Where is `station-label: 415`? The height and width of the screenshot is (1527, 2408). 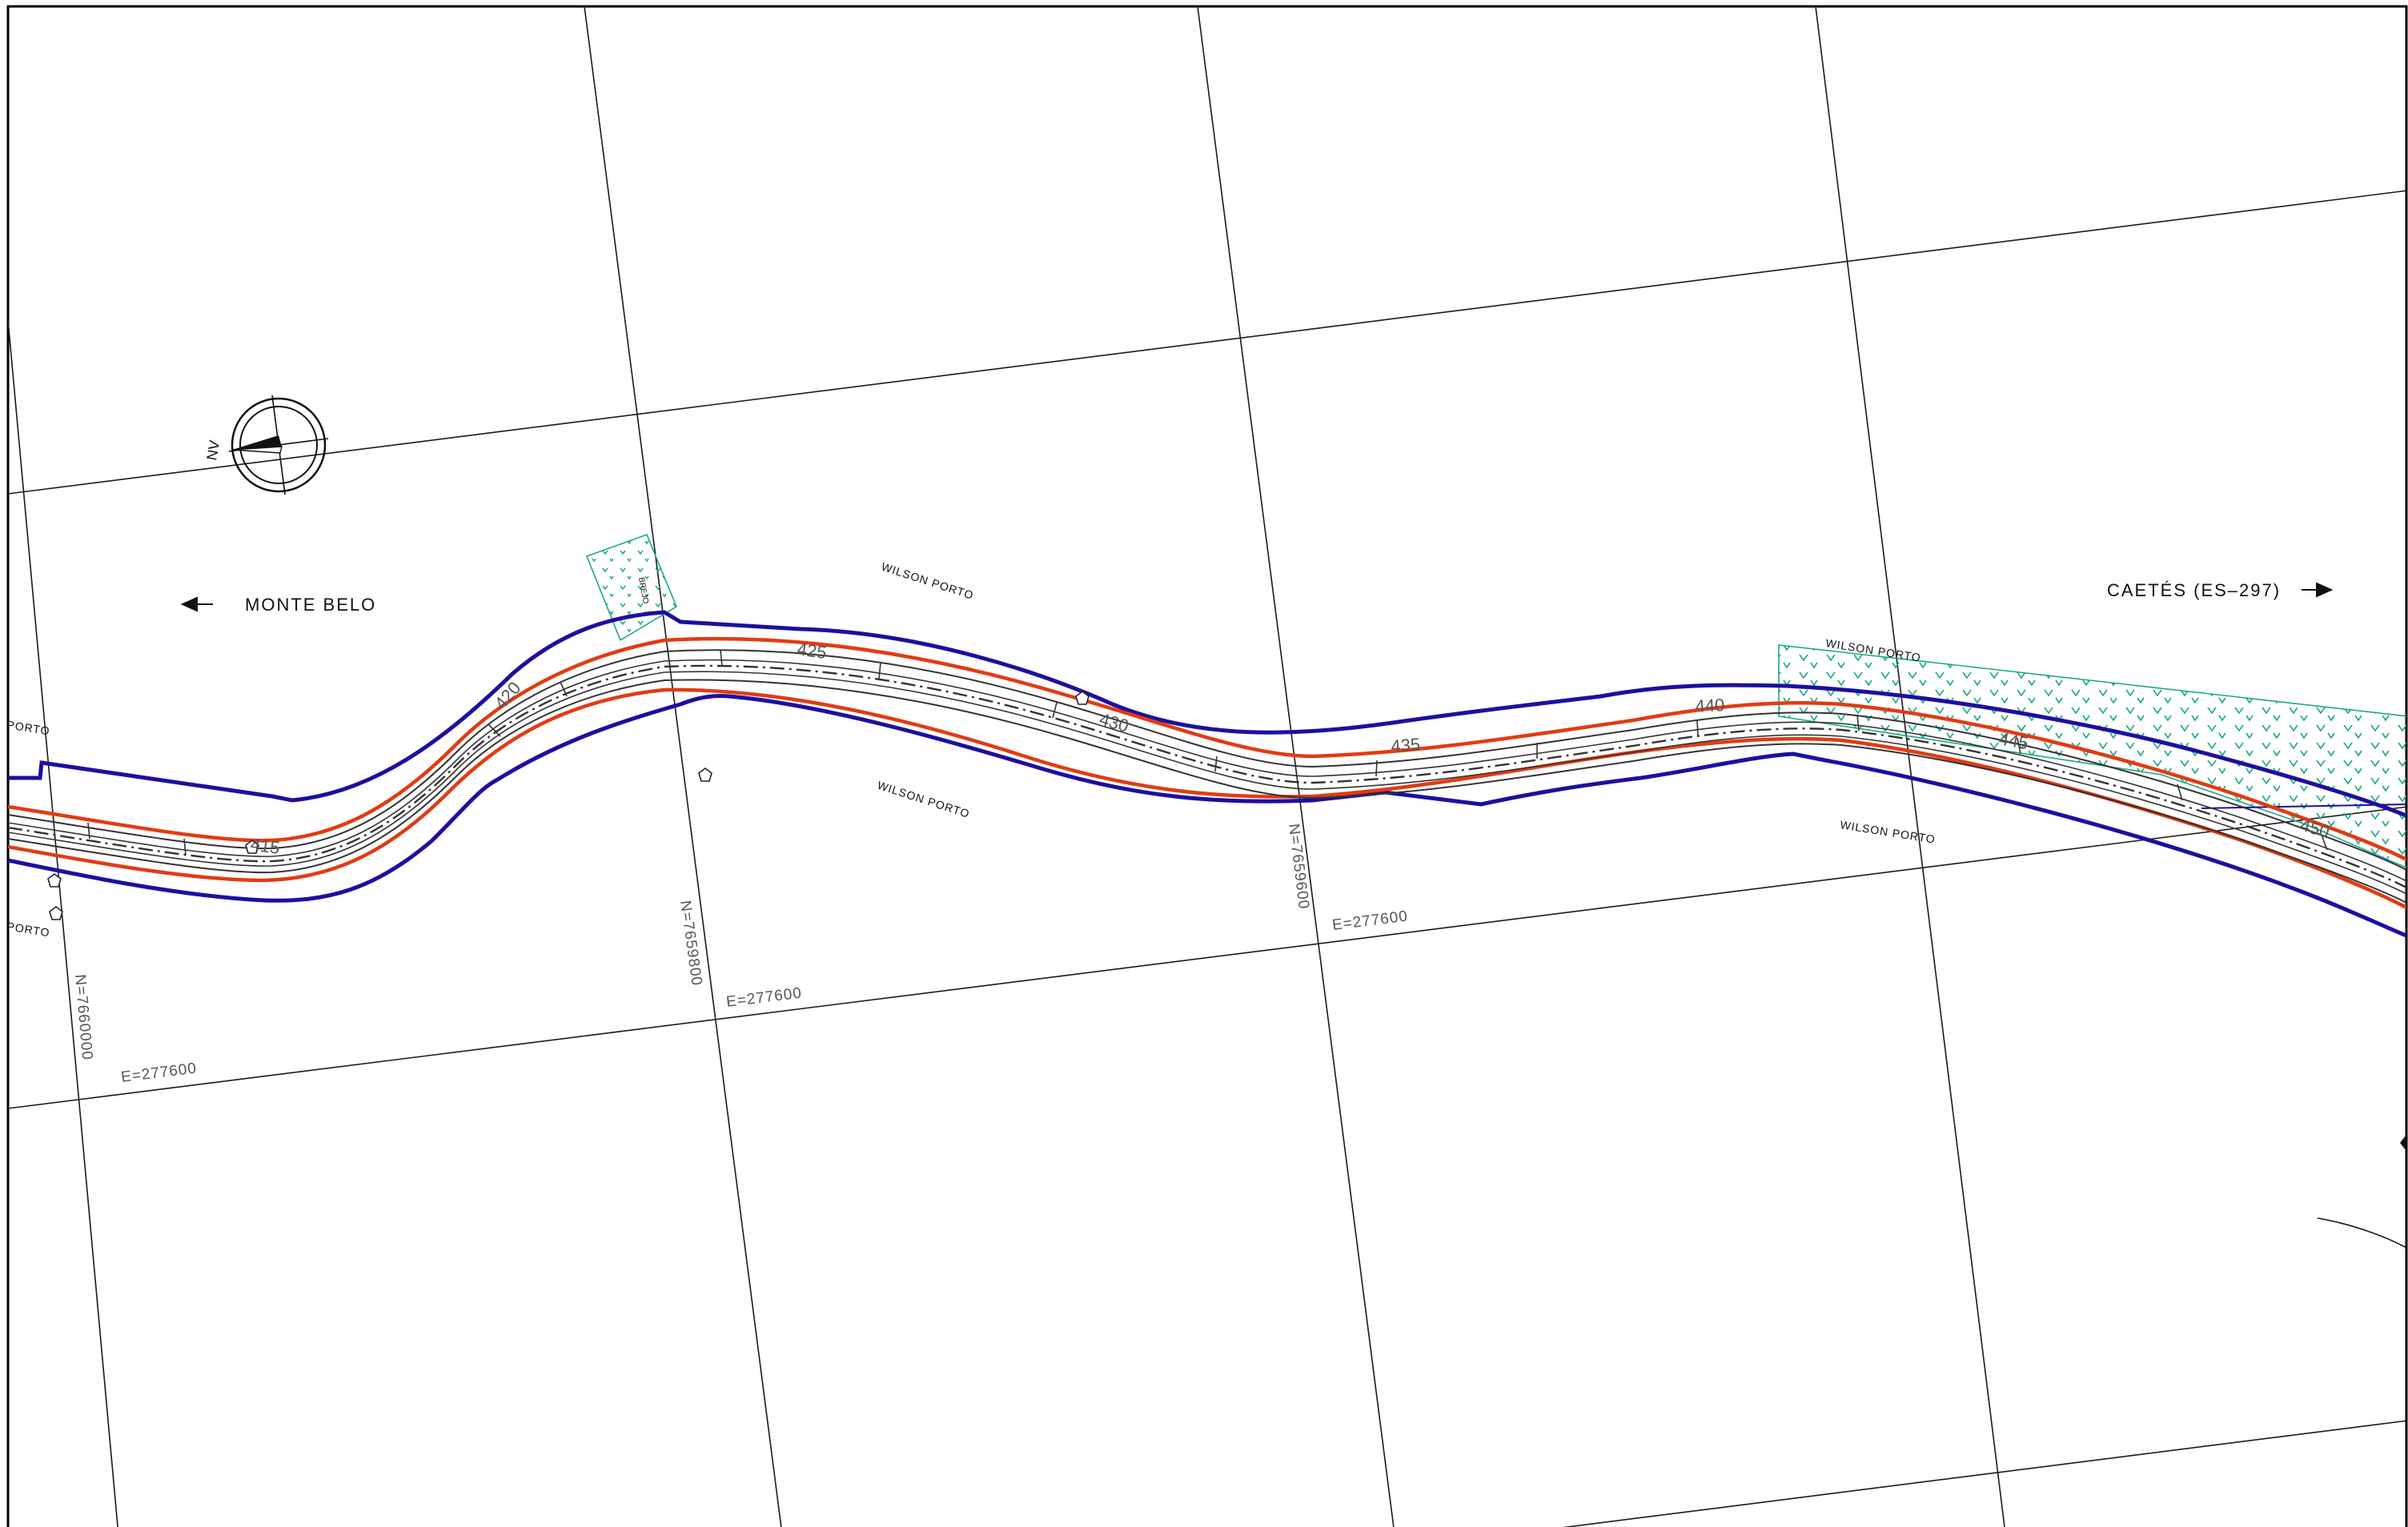
station-label: 415 is located at coordinates (265, 846).